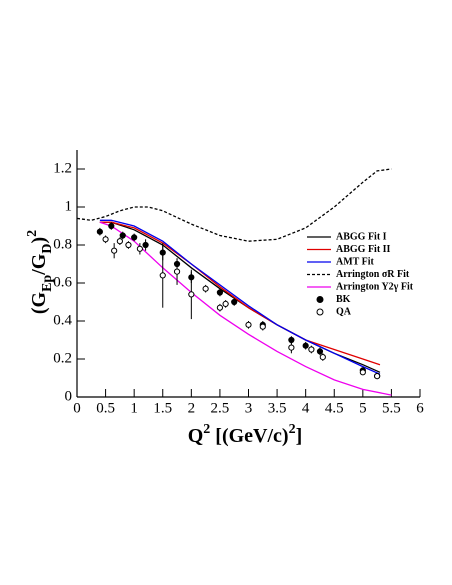 This screenshot has width=452, height=585. I want to click on y-tick-label: 1.2, so click(62, 168).